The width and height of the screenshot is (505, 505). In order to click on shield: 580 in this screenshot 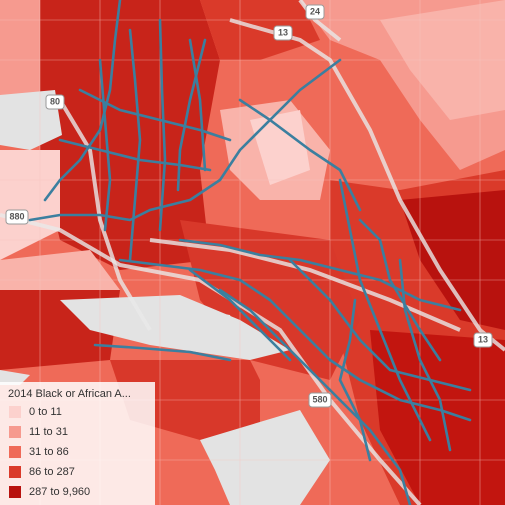, I will do `click(320, 400)`.